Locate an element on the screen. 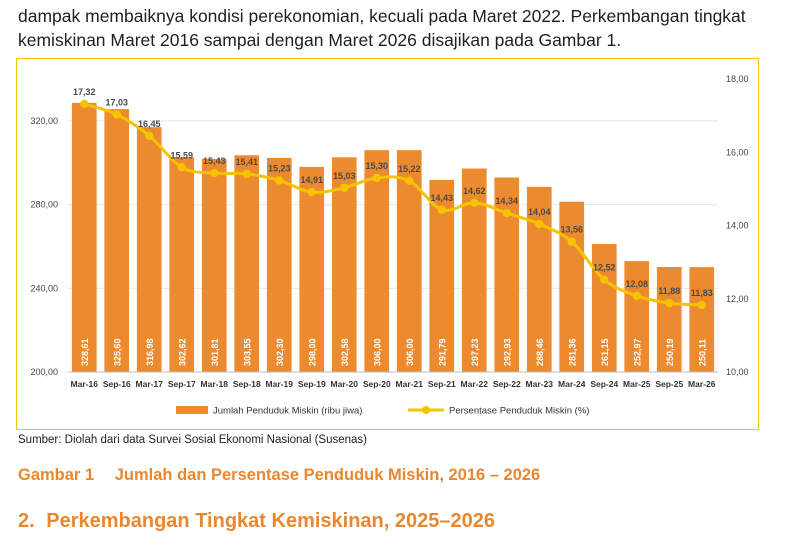  line-value-label: 15,23 is located at coordinates (279, 168).